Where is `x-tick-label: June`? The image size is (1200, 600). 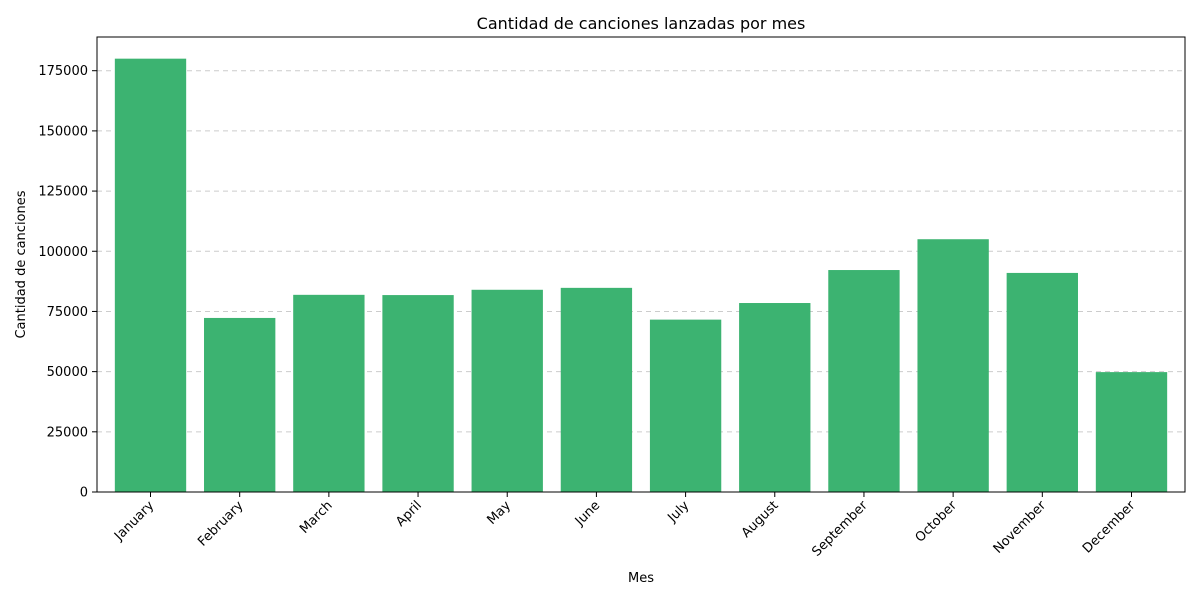
x-tick-label: June is located at coordinates (587, 513).